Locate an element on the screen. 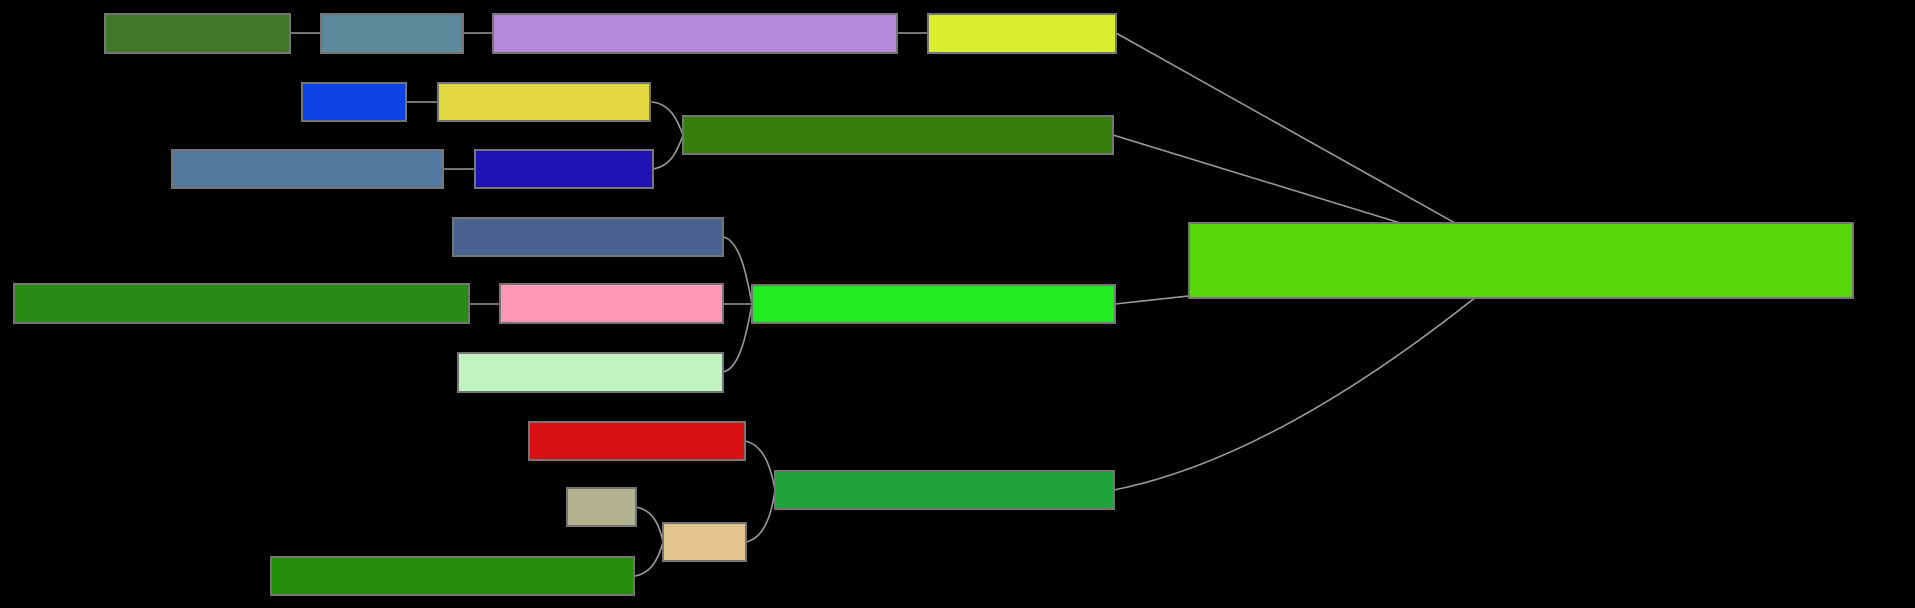 Image resolution: width=1915 pixels, height=608 pixels. node-gen2-brightgreen is located at coordinates (933, 304).